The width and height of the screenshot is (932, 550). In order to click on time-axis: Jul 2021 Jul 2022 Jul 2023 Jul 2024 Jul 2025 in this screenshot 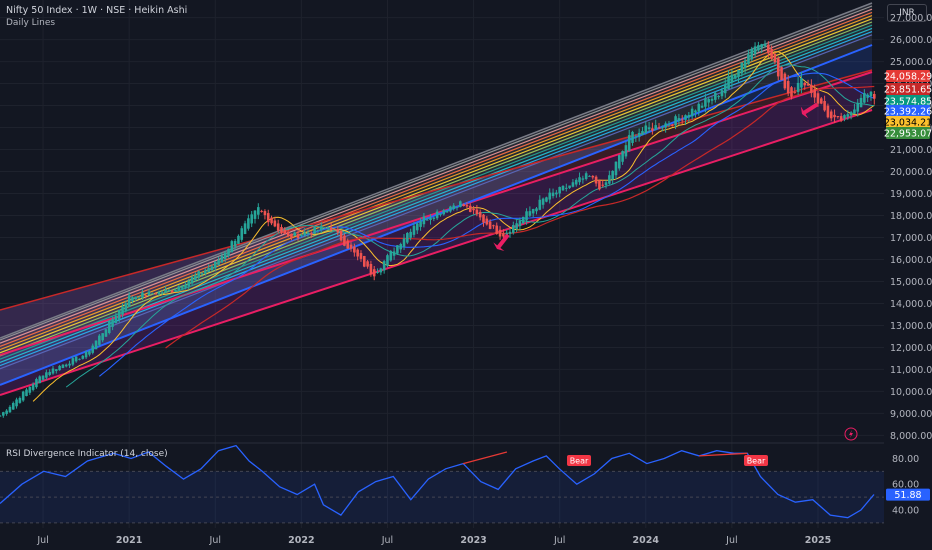, I will do `click(433, 540)`.